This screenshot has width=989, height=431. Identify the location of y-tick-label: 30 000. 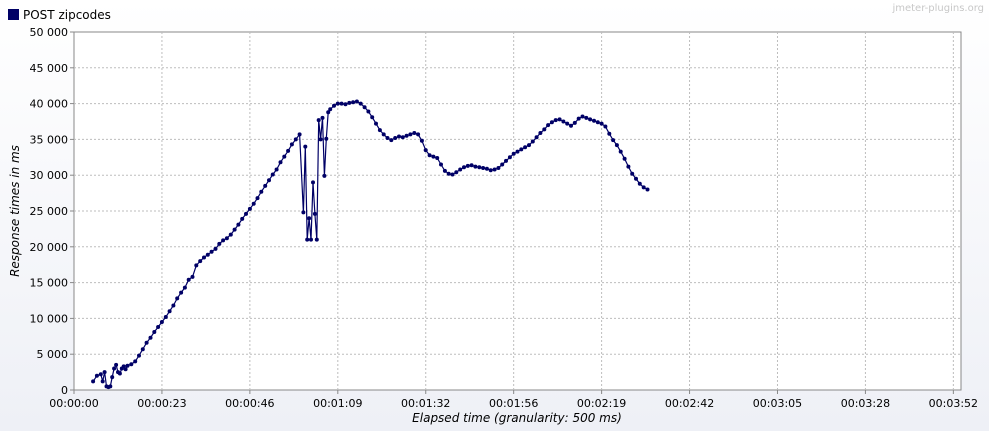
(49, 175).